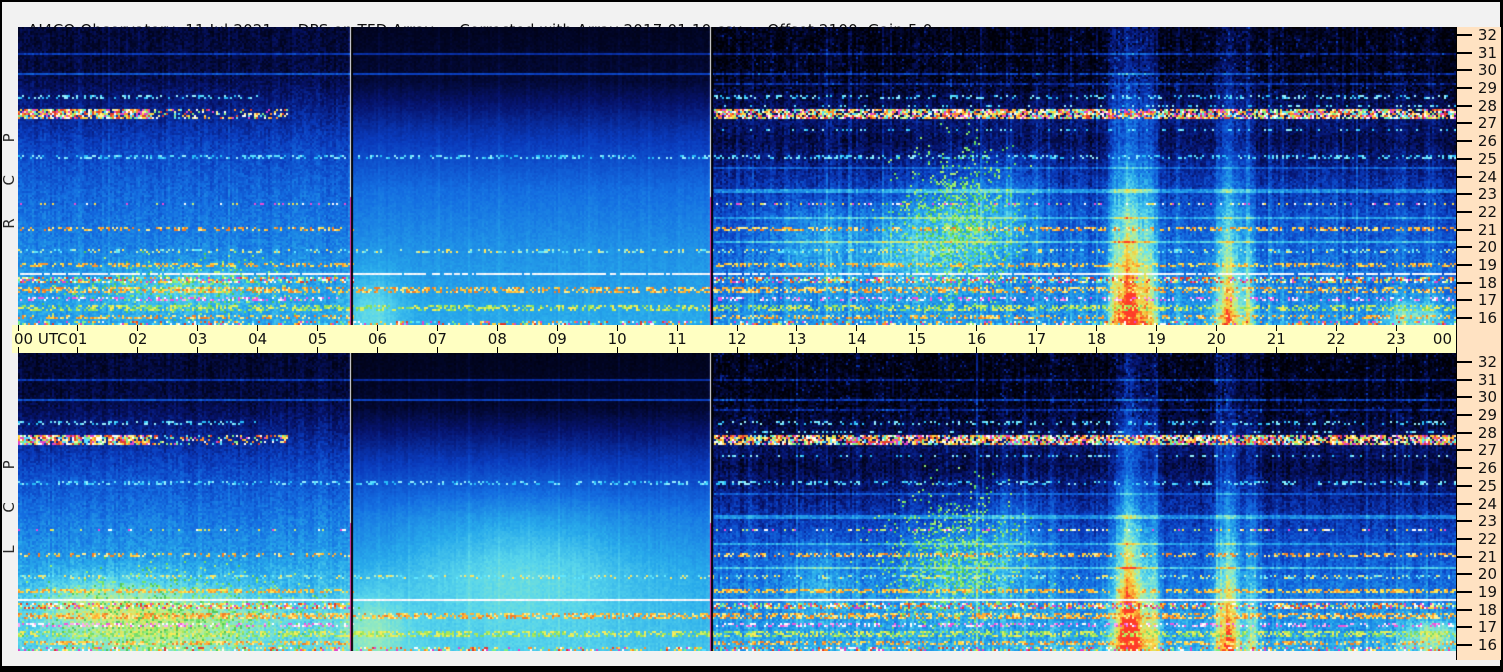  I want to click on time-hour-label: 20, so click(1216, 339).